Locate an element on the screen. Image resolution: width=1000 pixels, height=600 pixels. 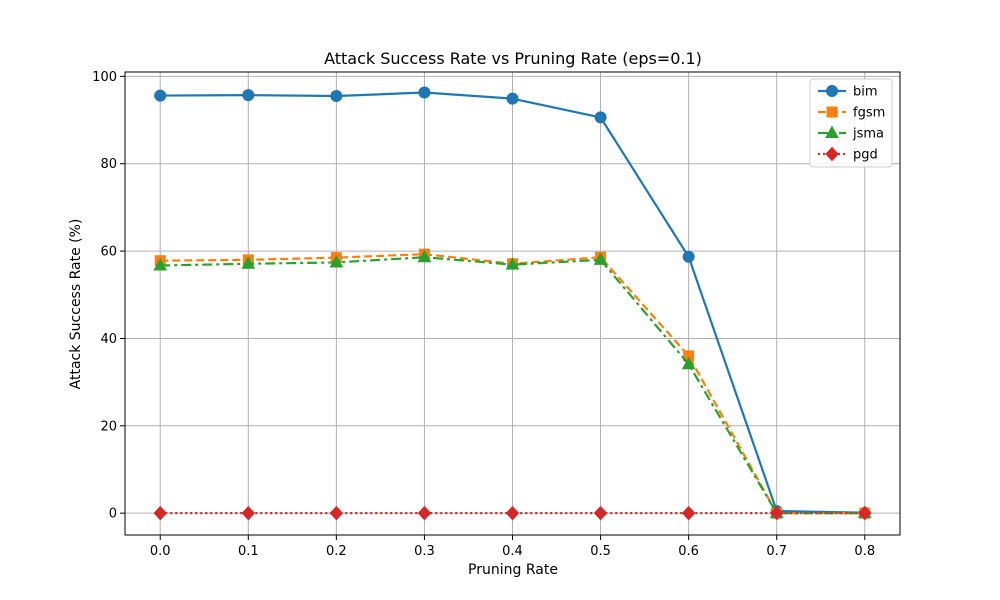
series-pgd is located at coordinates (512, 513).